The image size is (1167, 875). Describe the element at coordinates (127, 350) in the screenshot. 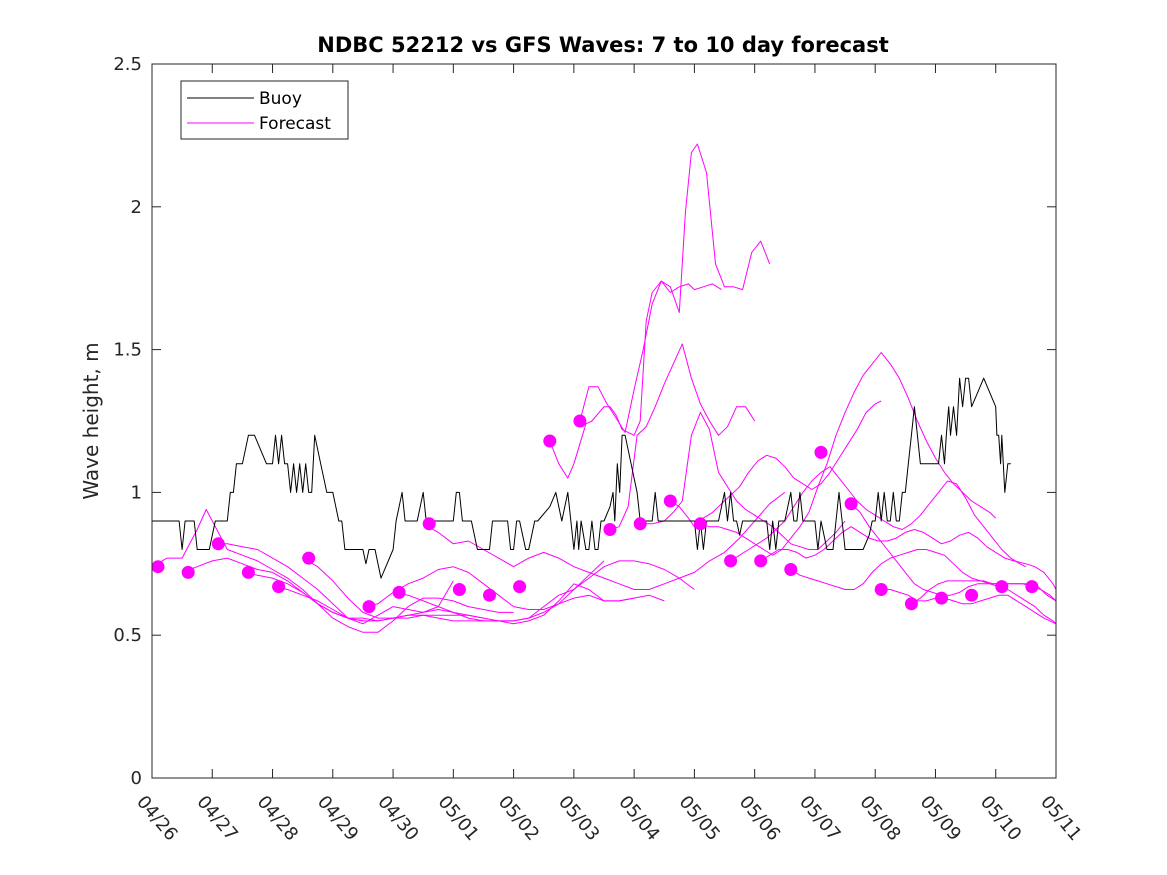

I see `y-tick-label: 1.5` at that location.